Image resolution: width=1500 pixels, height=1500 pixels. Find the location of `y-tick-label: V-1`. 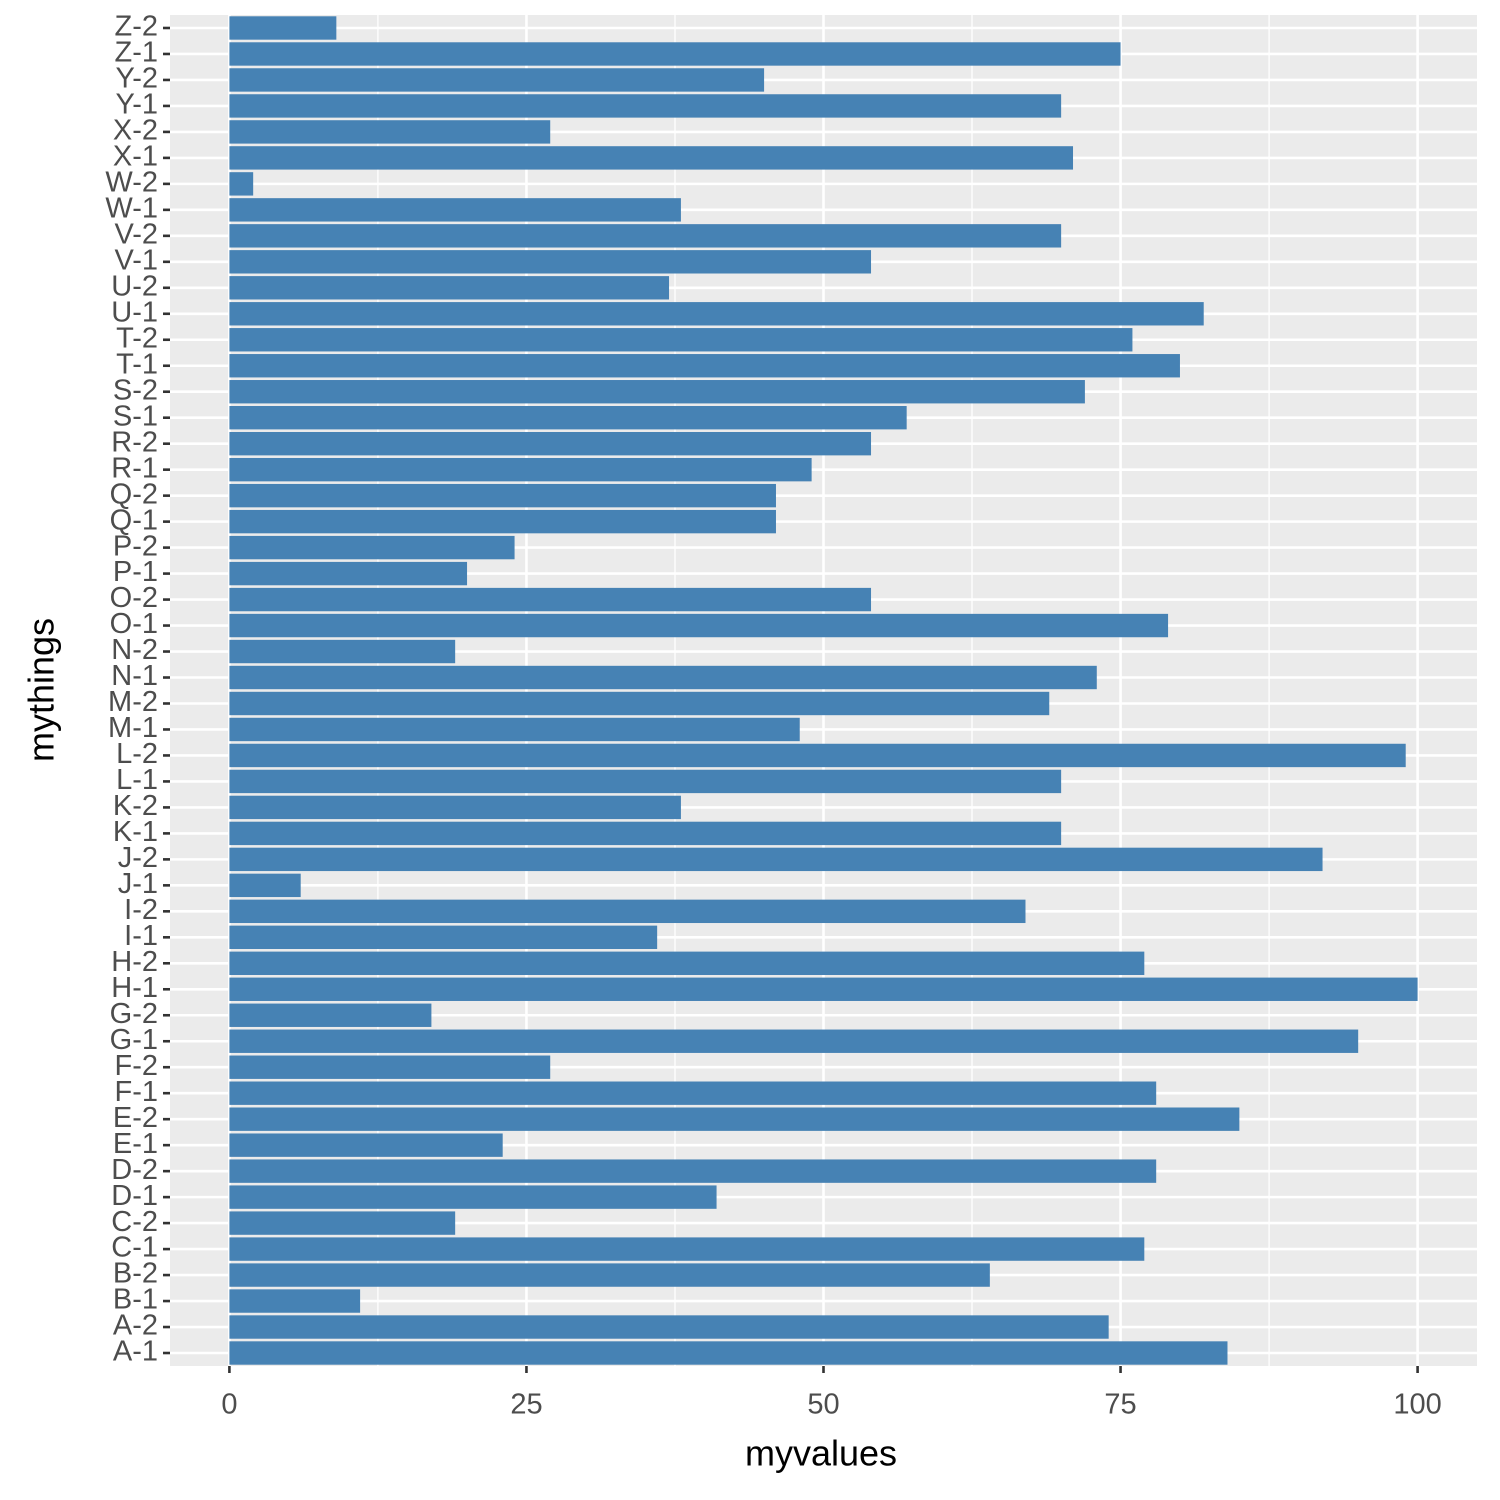

y-tick-label: V-1 is located at coordinates (136, 260).